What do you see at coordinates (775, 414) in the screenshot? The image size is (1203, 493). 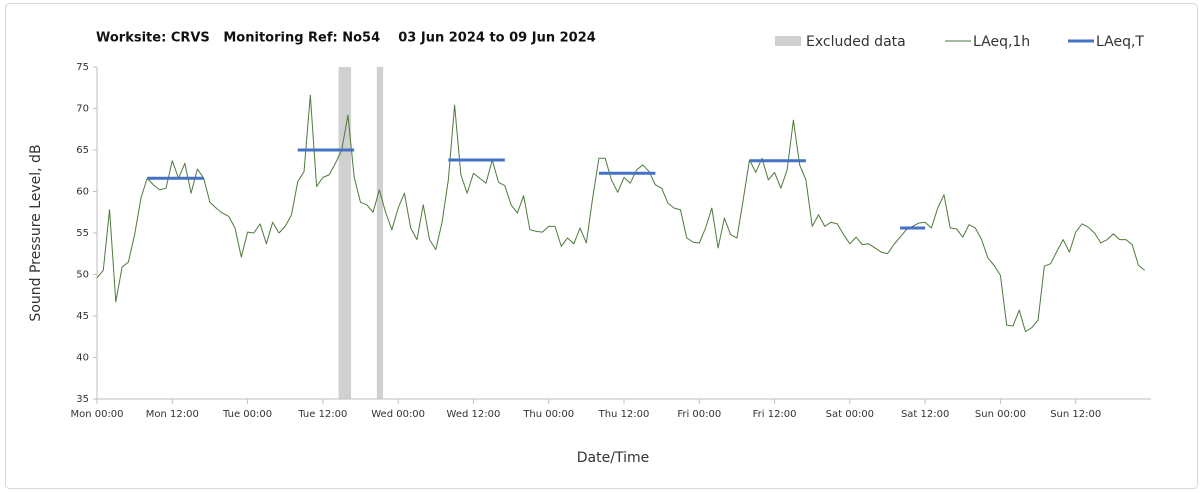 I see `x-tick-label: Fri 12:00` at bounding box center [775, 414].